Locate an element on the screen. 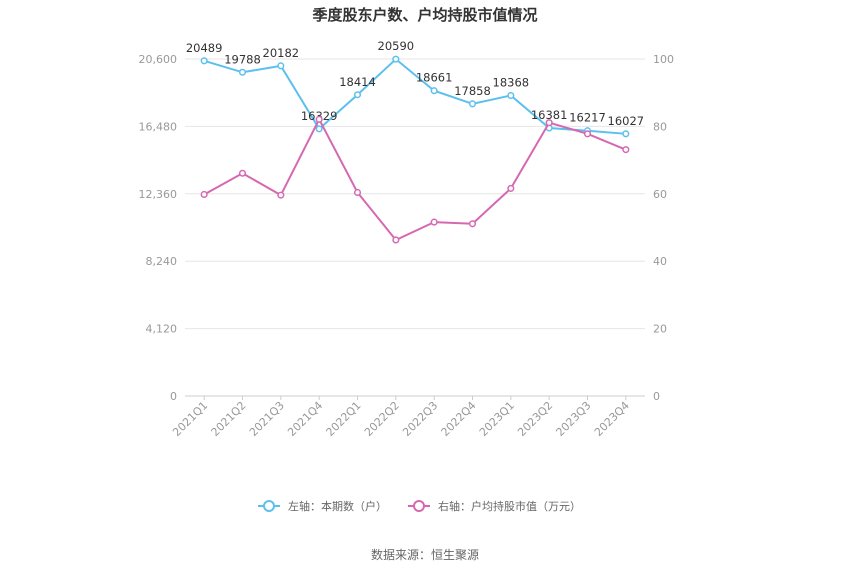 The height and width of the screenshot is (575, 850). data-label: 18414 is located at coordinates (357, 82).